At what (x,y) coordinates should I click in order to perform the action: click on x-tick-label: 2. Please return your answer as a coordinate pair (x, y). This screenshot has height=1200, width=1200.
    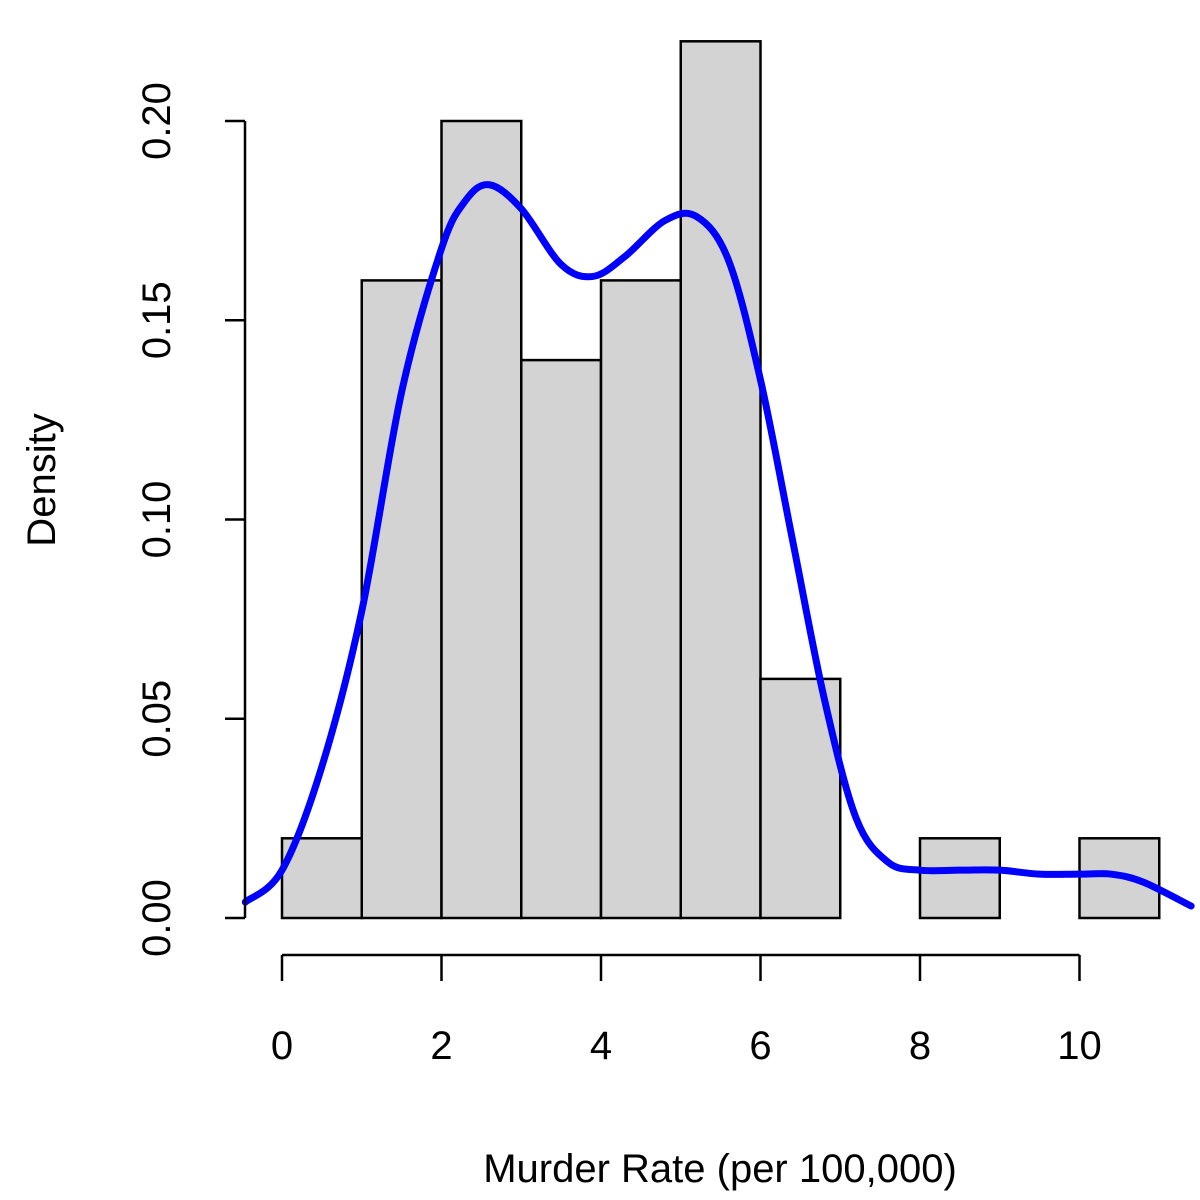
    Looking at the image, I should click on (441, 1046).